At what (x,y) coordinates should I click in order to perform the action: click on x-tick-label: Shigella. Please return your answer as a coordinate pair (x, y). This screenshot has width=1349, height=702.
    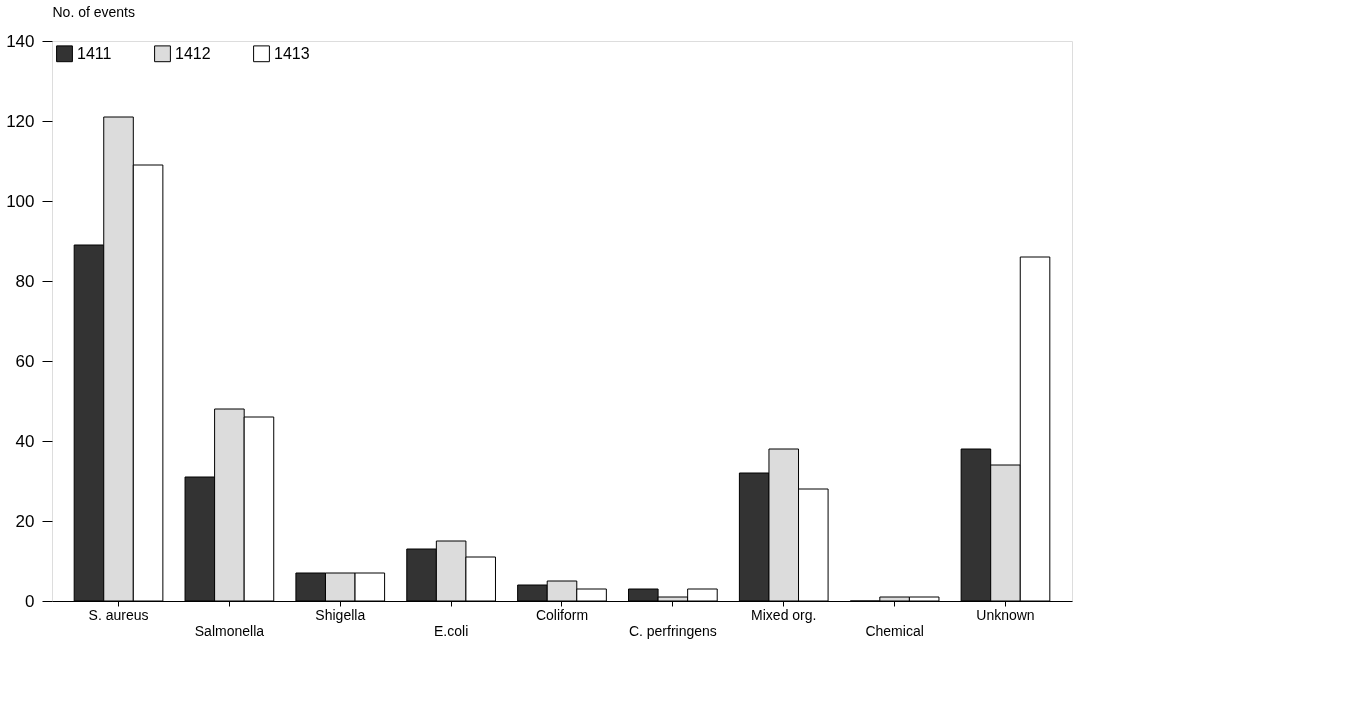
    Looking at the image, I should click on (340, 614).